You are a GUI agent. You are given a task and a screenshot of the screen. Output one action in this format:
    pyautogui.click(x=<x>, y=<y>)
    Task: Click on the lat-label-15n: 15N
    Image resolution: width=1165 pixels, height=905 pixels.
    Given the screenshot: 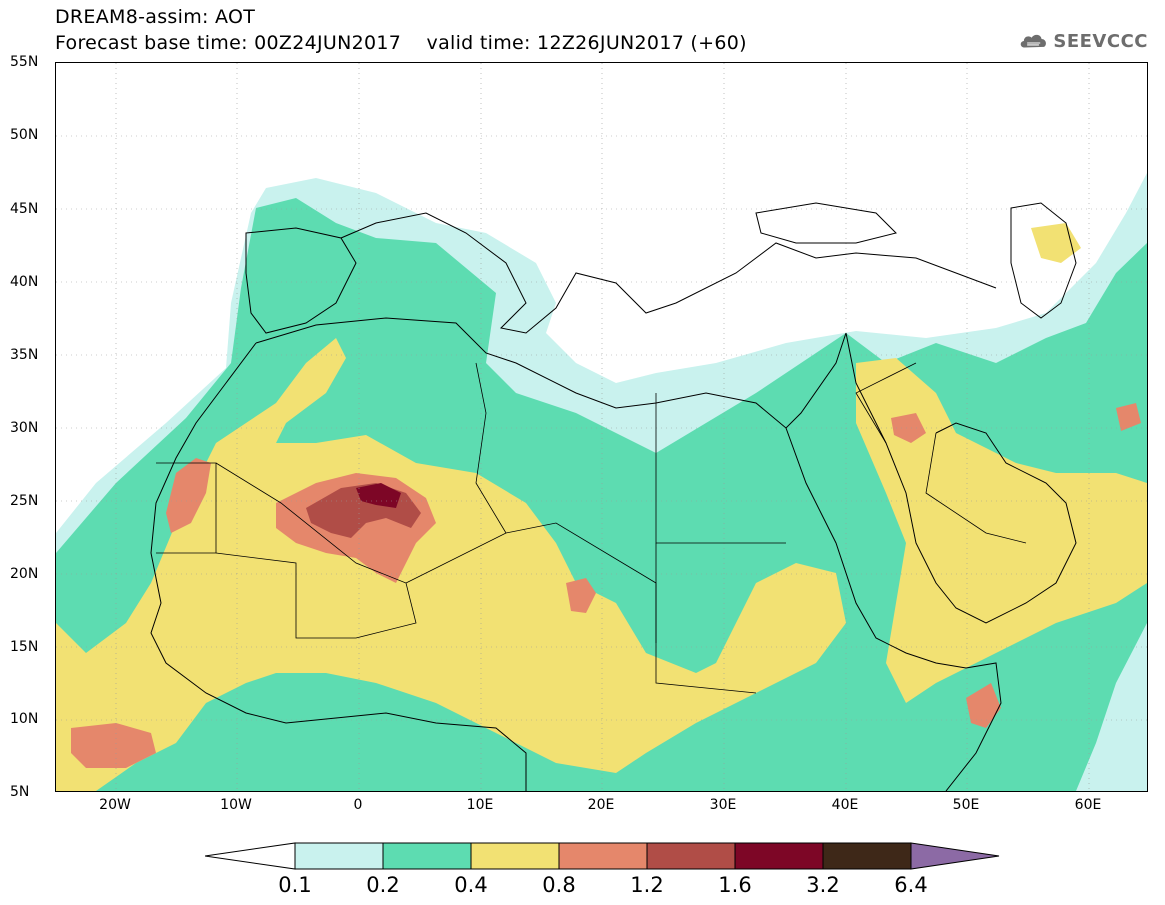 What is the action you would take?
    pyautogui.click(x=24, y=647)
    